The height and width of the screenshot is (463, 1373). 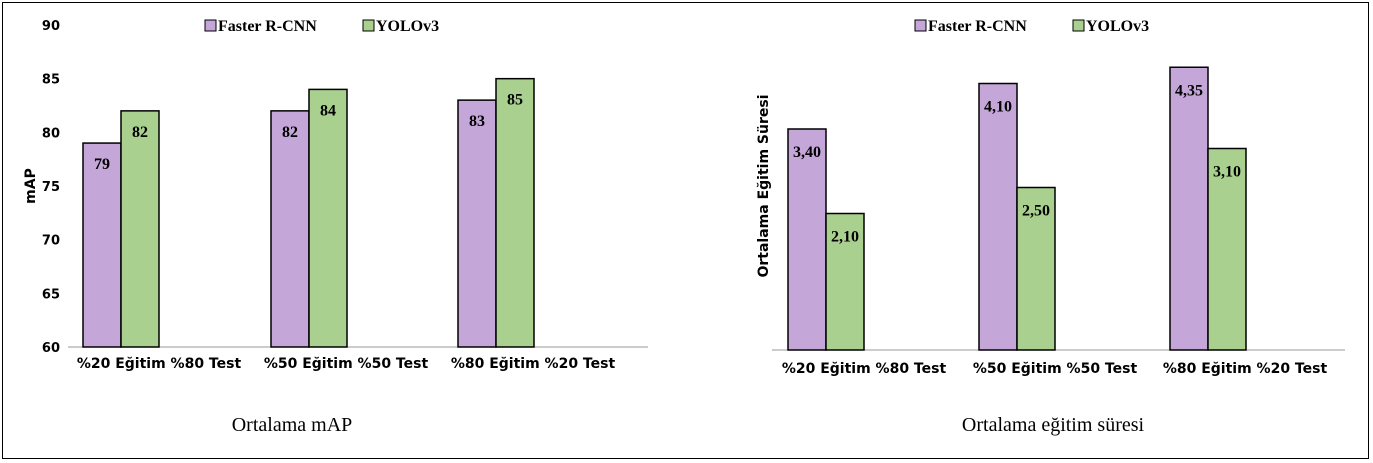 I want to click on map-chart-y-tick-label: 90, so click(x=51, y=26).